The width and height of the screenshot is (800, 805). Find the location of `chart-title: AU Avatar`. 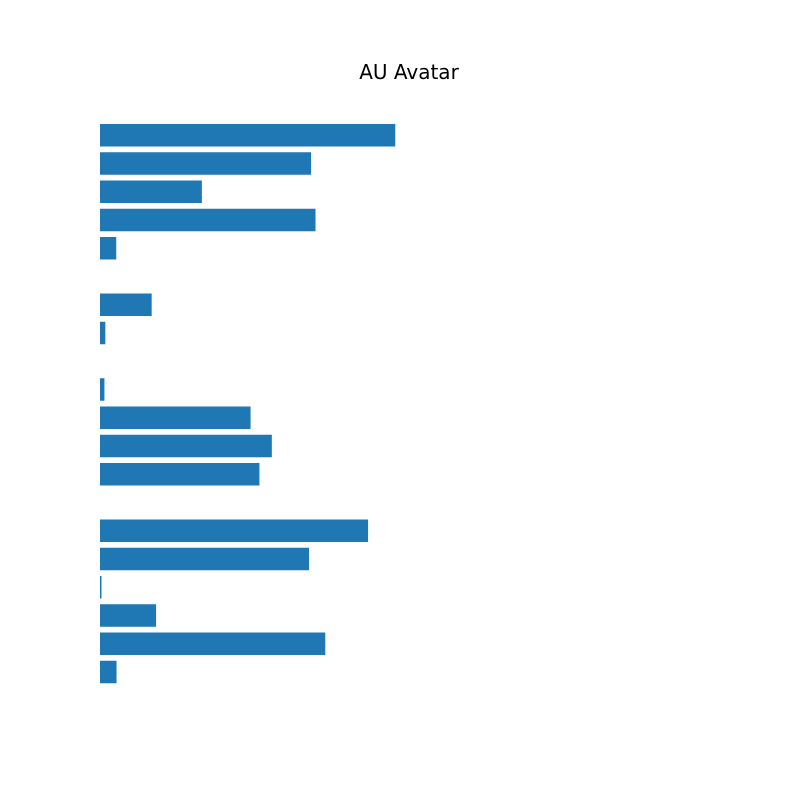

chart-title: AU Avatar is located at coordinates (409, 72).